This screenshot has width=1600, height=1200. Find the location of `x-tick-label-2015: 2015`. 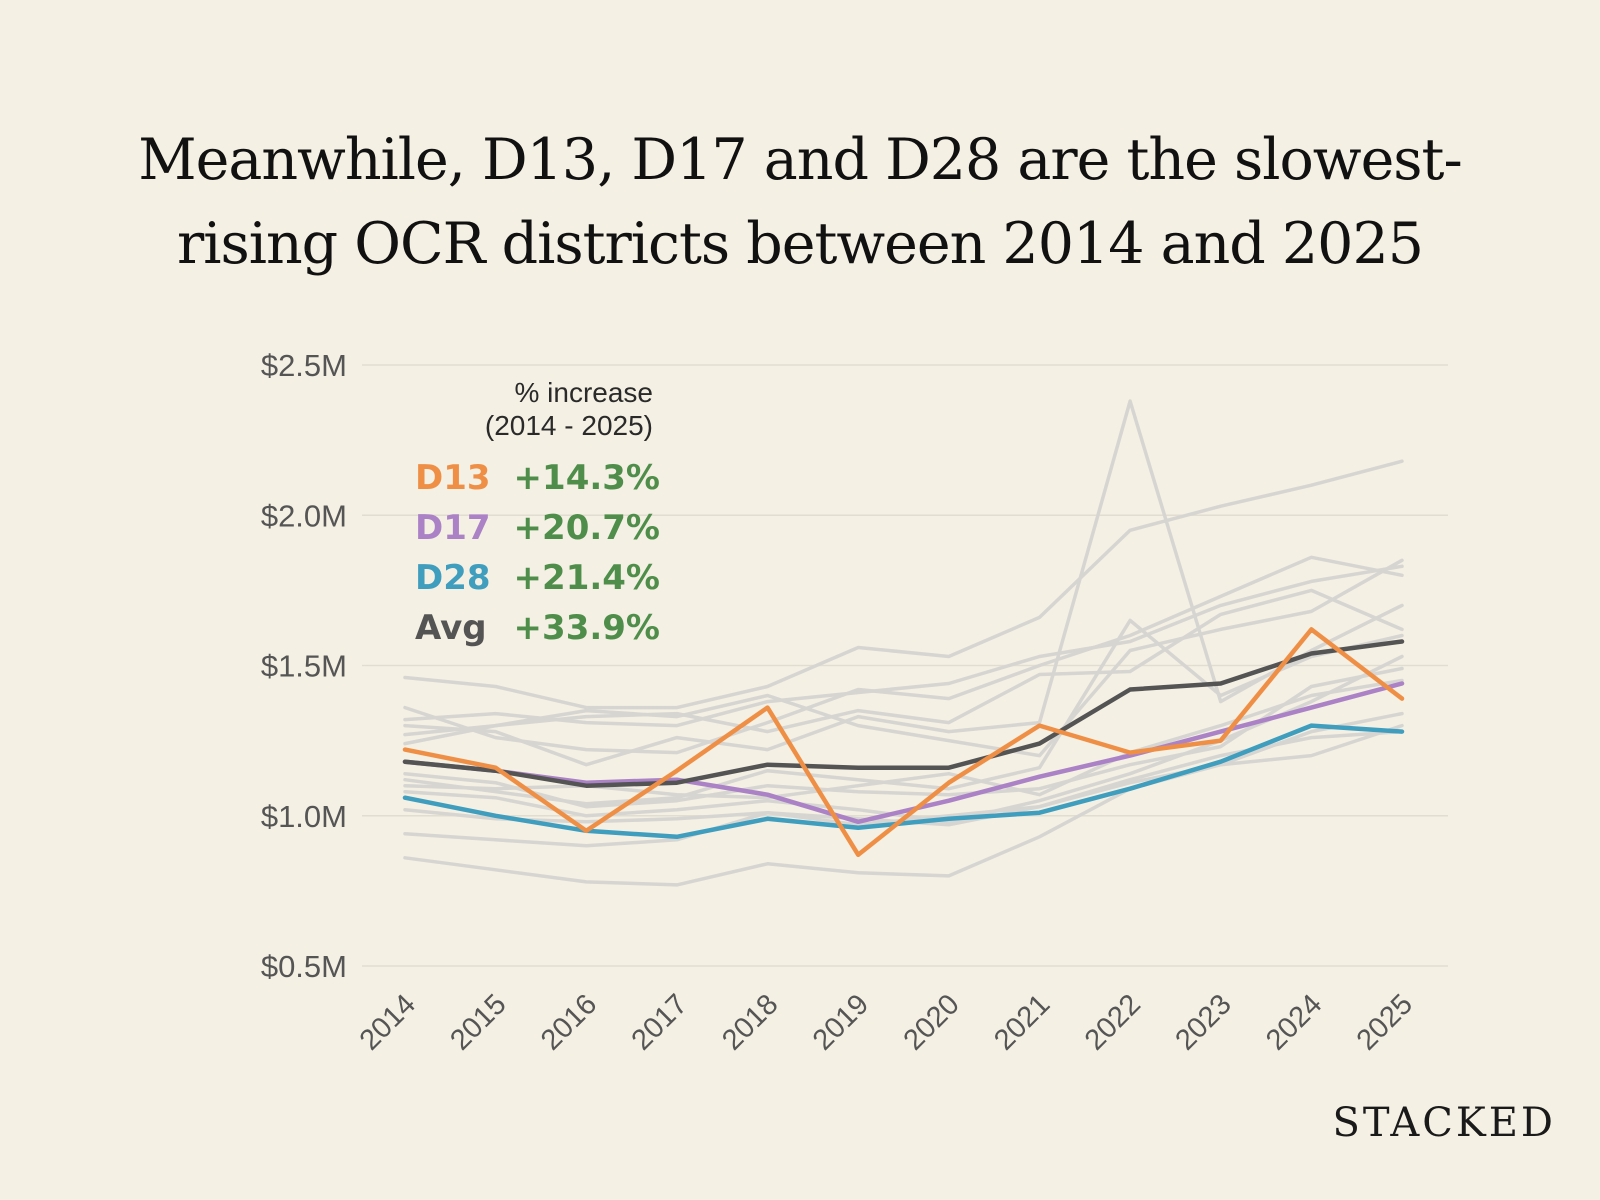

x-tick-label-2015: 2015 is located at coordinates (478, 1022).